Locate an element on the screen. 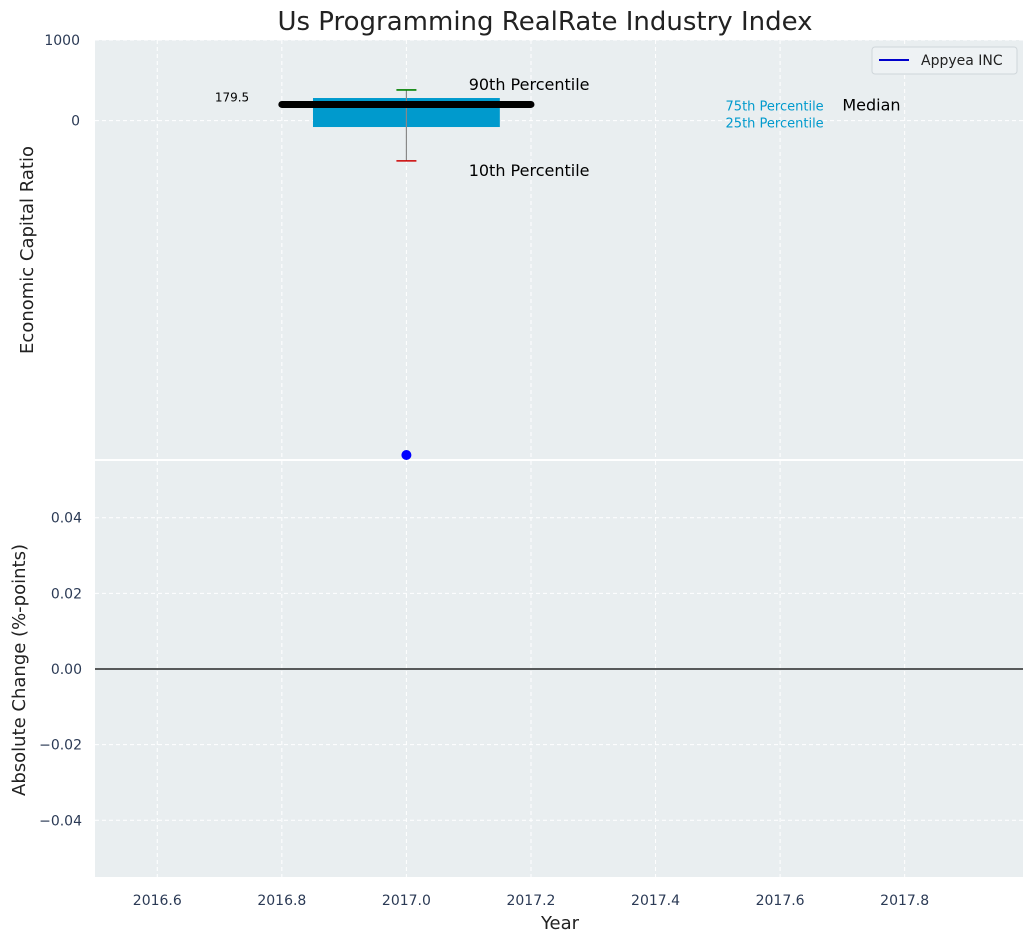 The image size is (1034, 942). bottom-y-tick-label: 0.02 is located at coordinates (66, 594).